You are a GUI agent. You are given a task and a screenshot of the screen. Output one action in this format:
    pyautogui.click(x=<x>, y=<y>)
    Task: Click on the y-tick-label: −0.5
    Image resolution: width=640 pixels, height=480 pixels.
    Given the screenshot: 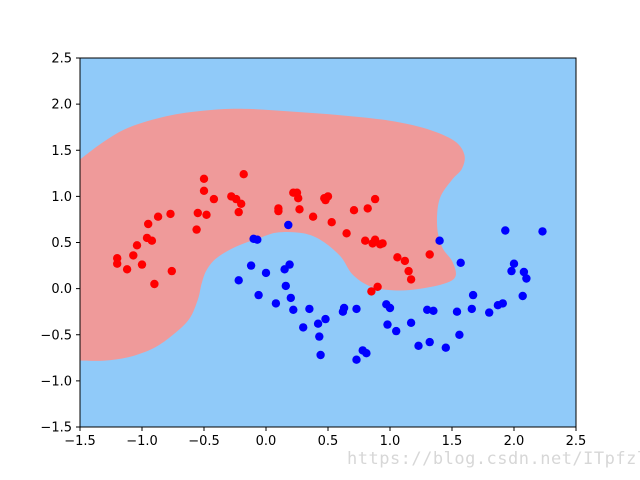 What is the action you would take?
    pyautogui.click(x=56, y=335)
    